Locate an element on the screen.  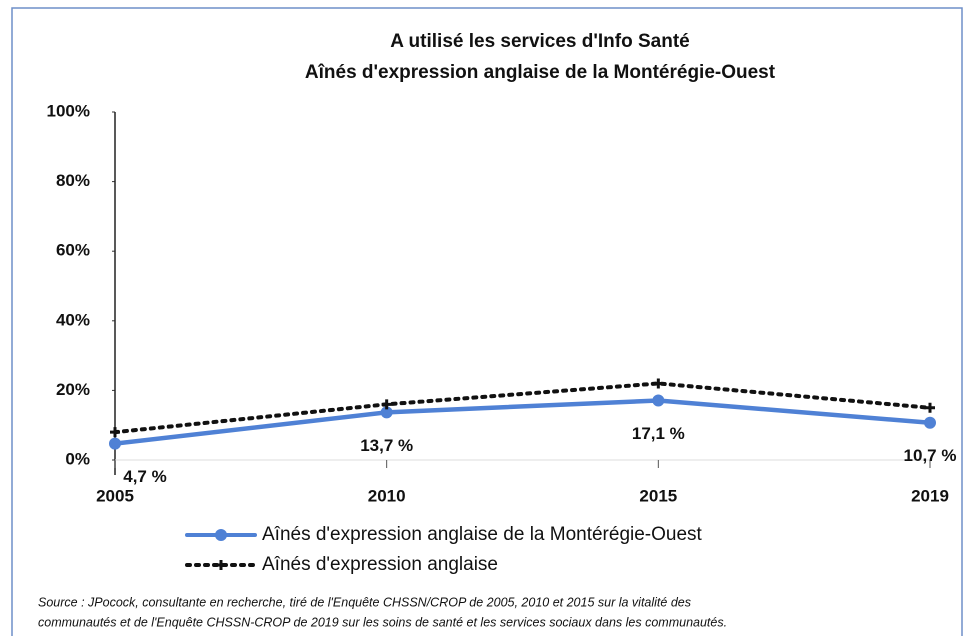
data-label: 10,7 % is located at coordinates (930, 455).